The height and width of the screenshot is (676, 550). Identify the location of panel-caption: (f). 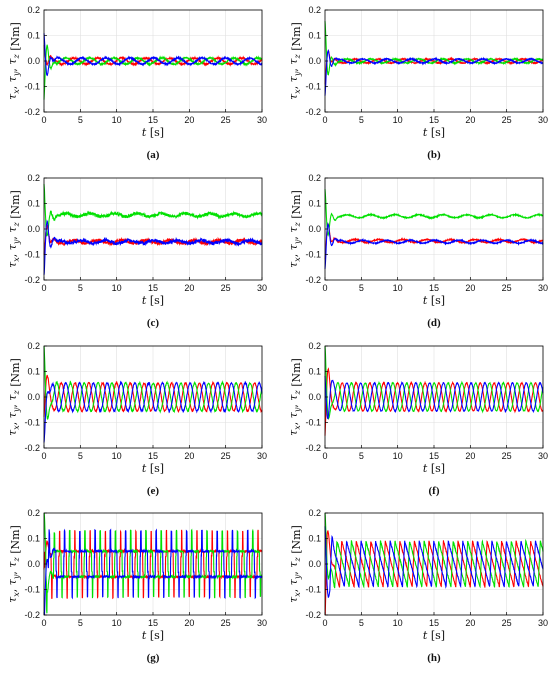
(434, 491).